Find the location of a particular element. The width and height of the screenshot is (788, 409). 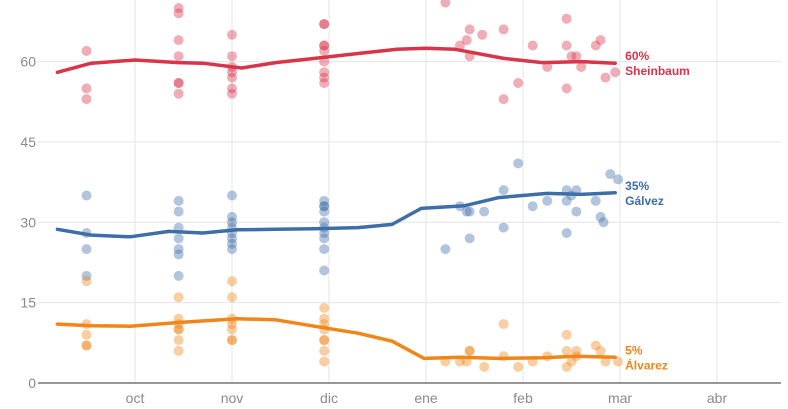

end-label-pct-galvez: 35% is located at coordinates (637, 186).